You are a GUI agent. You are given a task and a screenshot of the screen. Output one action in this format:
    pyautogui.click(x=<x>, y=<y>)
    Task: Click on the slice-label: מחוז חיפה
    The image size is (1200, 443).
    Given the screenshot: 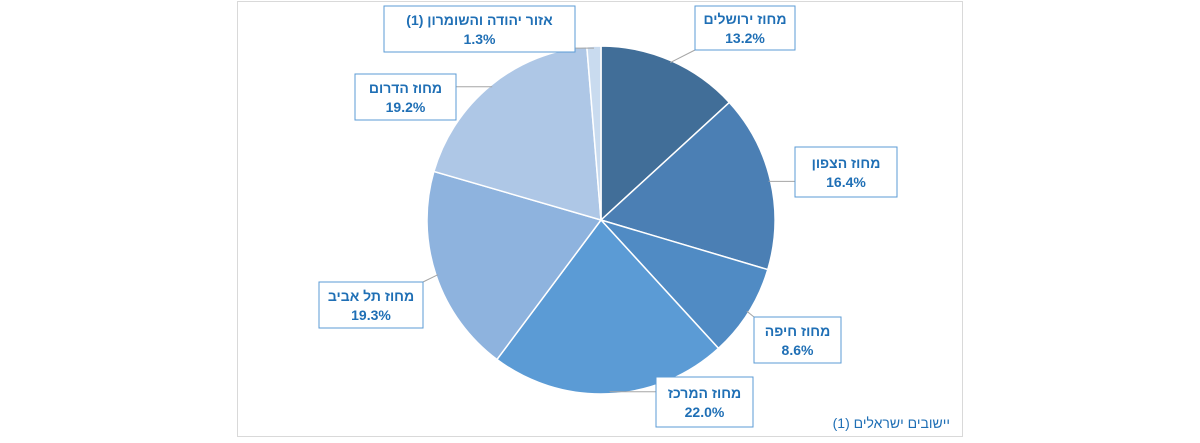 What is the action you would take?
    pyautogui.click(x=798, y=331)
    